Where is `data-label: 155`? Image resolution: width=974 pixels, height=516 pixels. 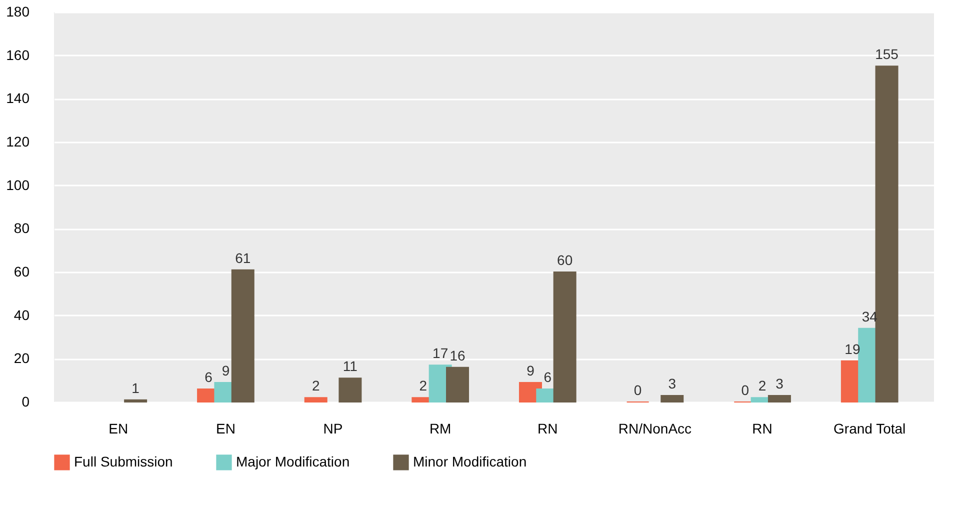
data-label: 155 is located at coordinates (887, 54).